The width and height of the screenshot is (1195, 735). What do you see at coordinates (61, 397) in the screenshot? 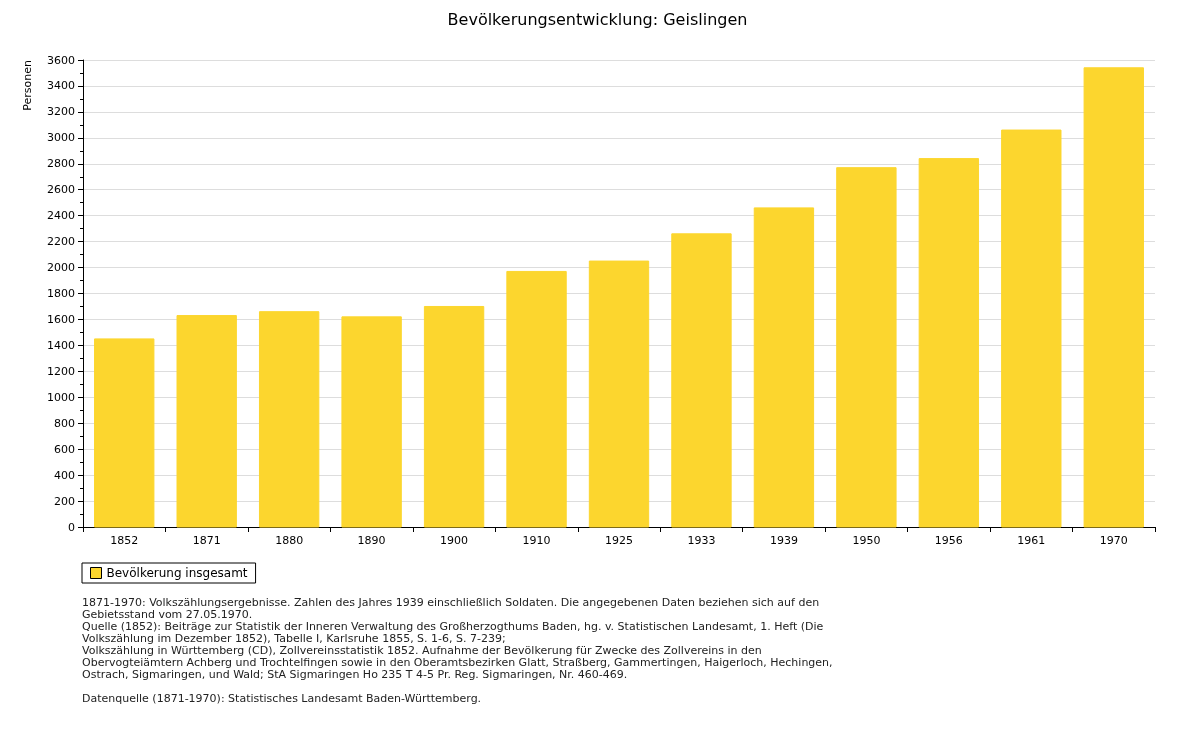
I see `y-tick-label: 1000` at bounding box center [61, 397].